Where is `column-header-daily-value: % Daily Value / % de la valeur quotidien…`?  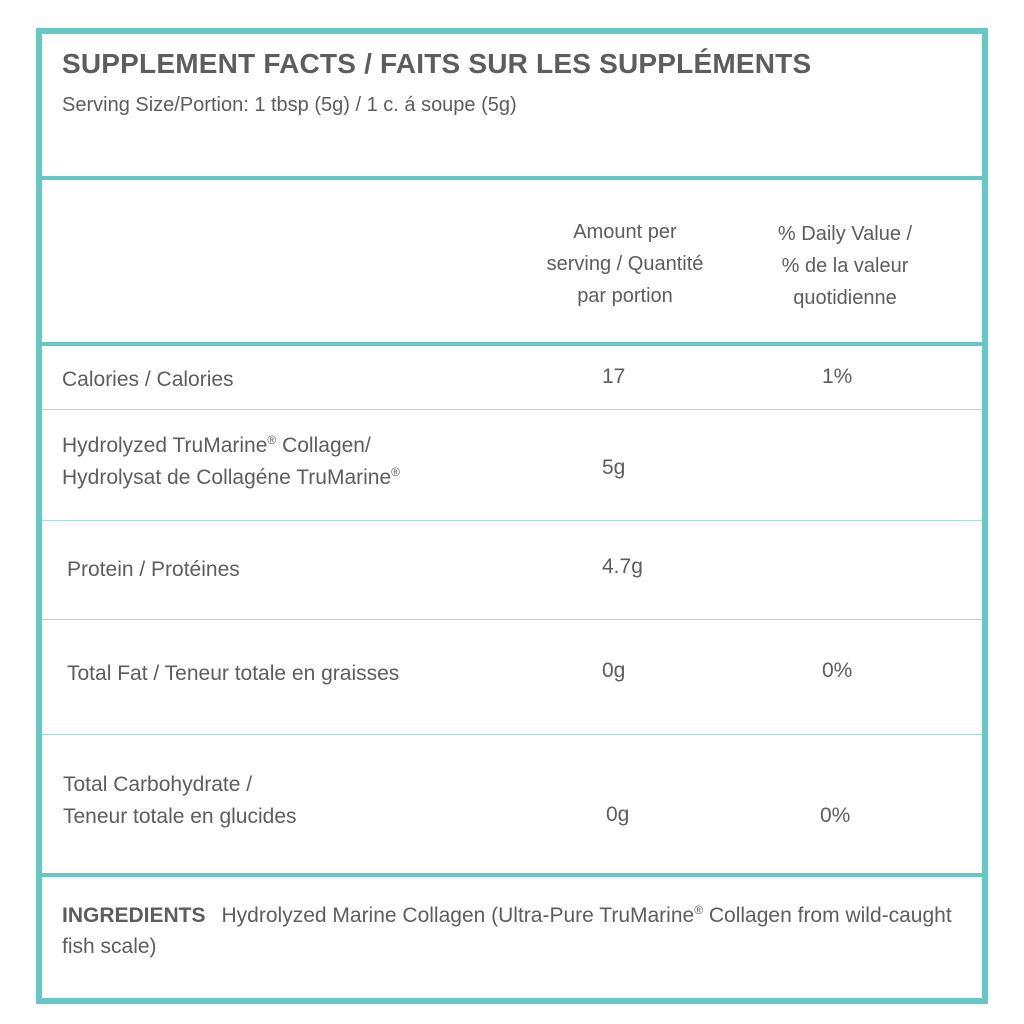 column-header-daily-value: % Daily Value / % de la valeur quotidien… is located at coordinates (845, 266).